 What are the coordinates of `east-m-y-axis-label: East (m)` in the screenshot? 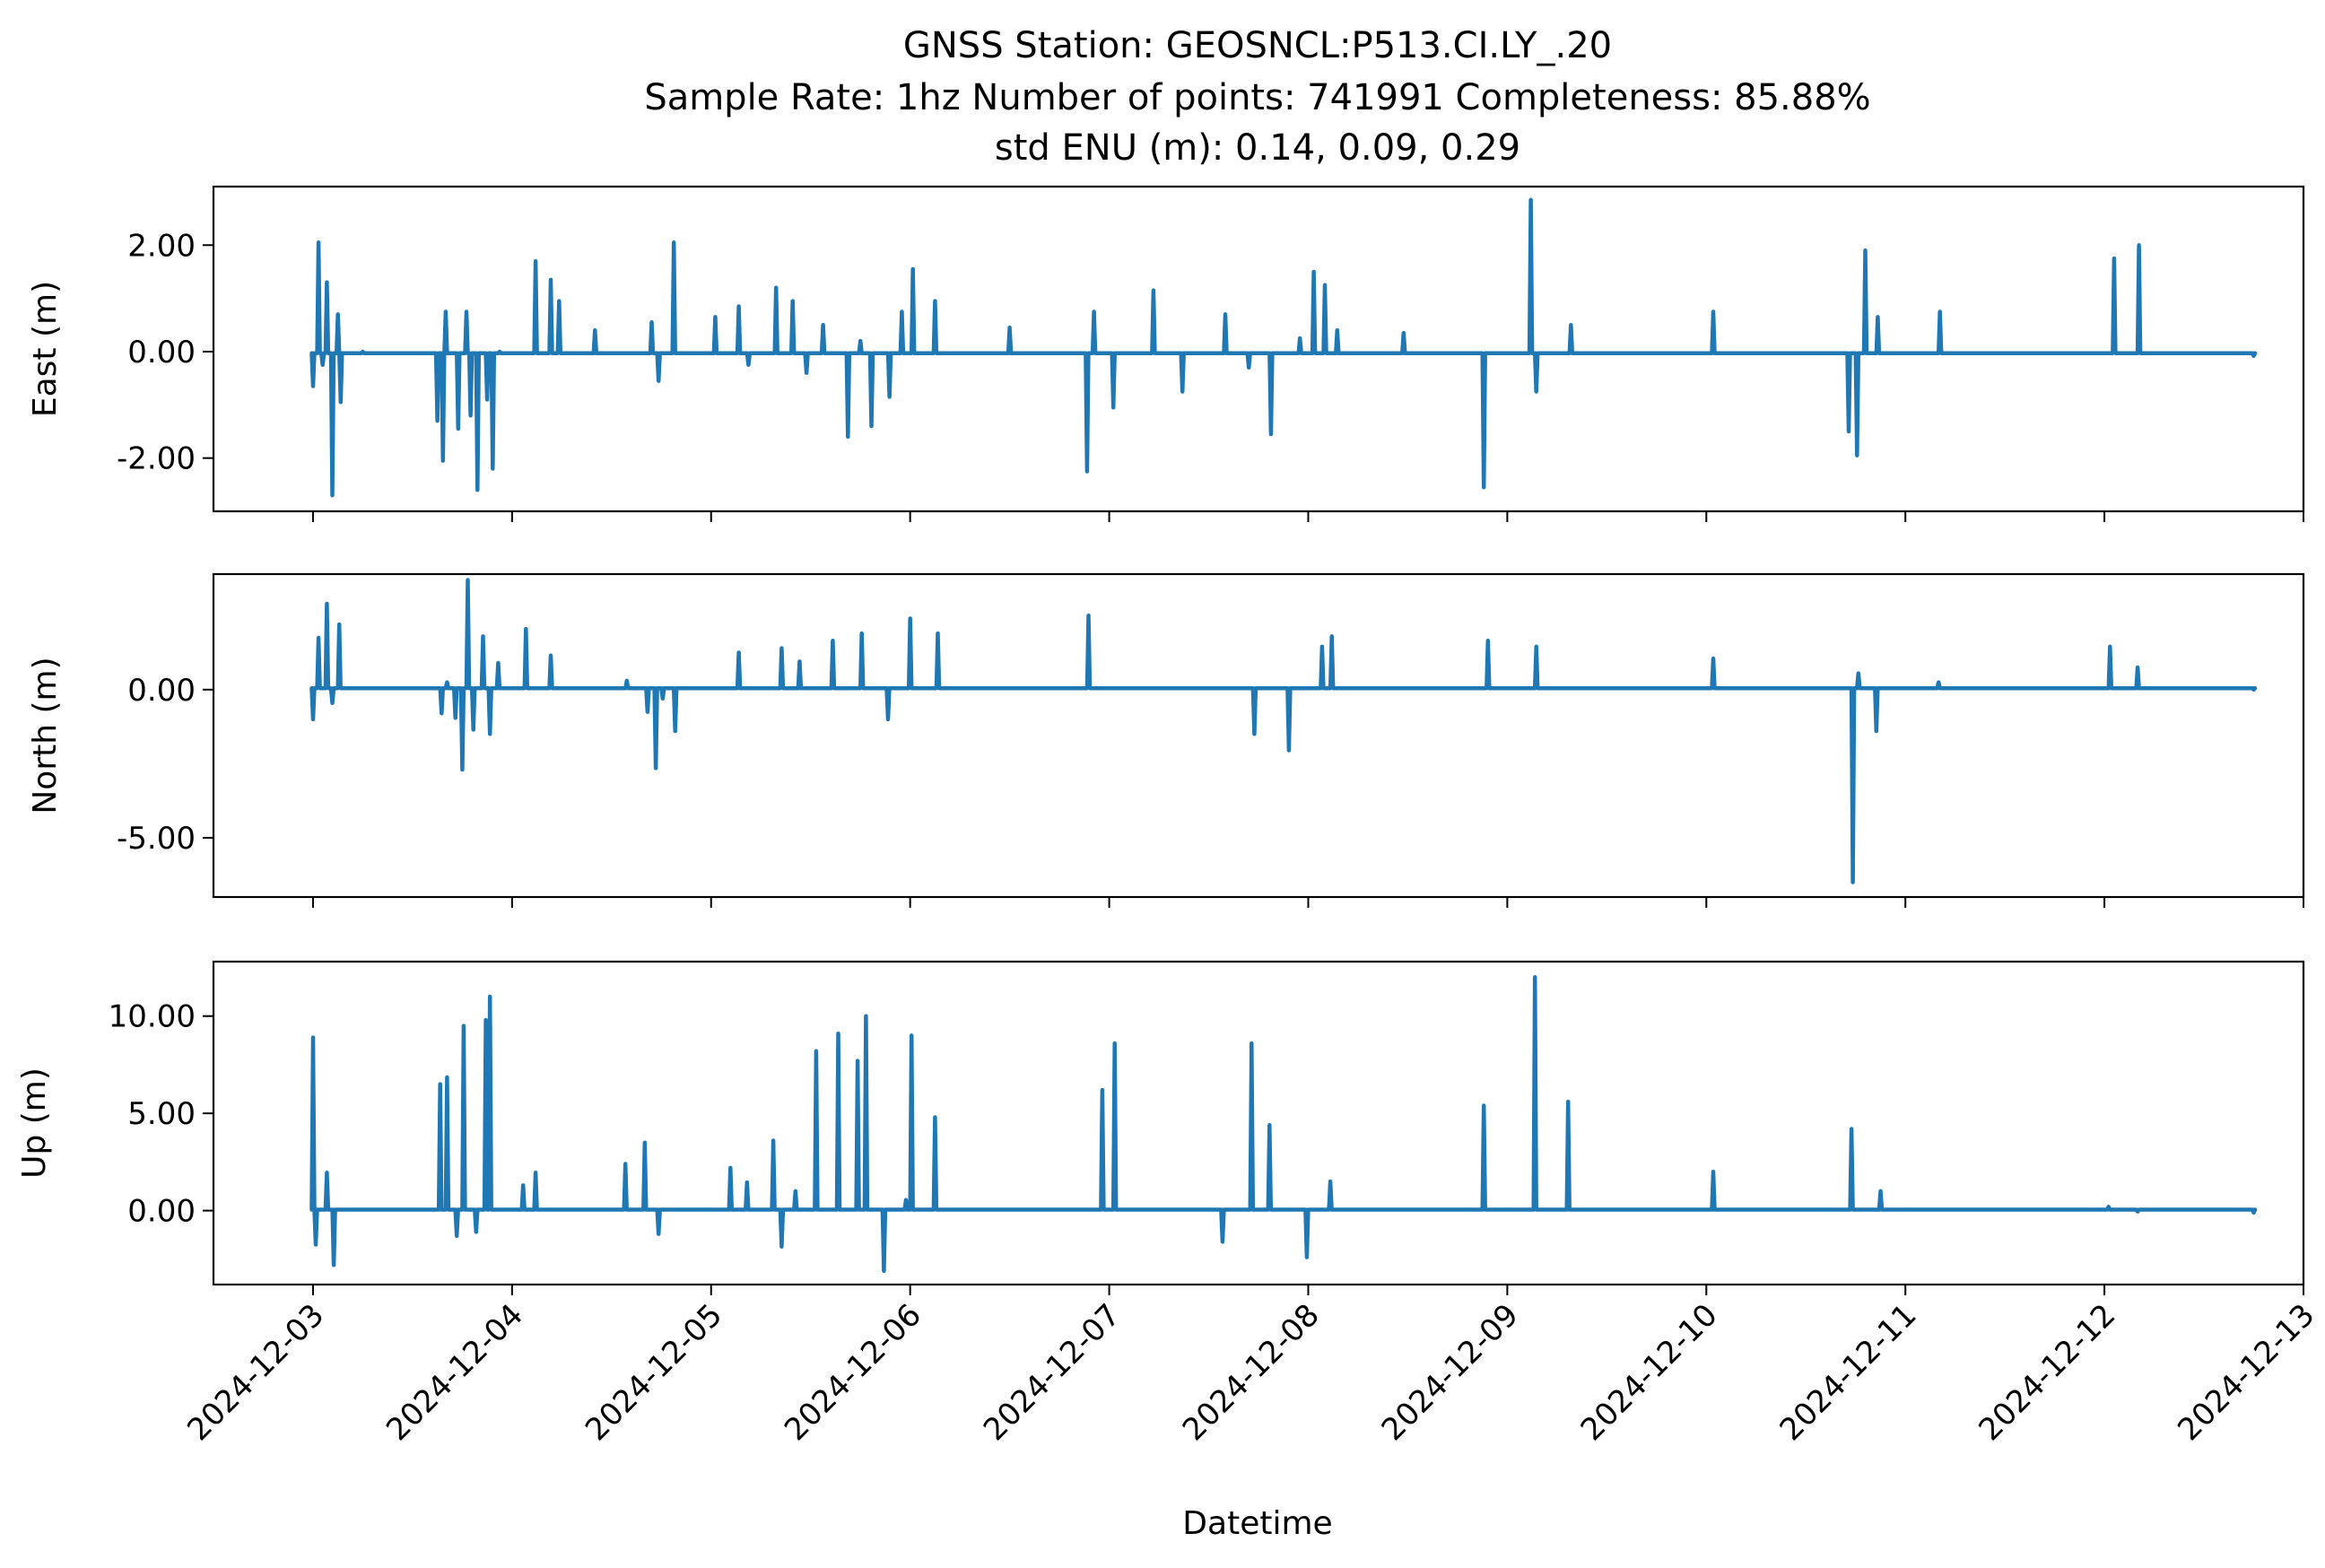 It's located at (45, 349).